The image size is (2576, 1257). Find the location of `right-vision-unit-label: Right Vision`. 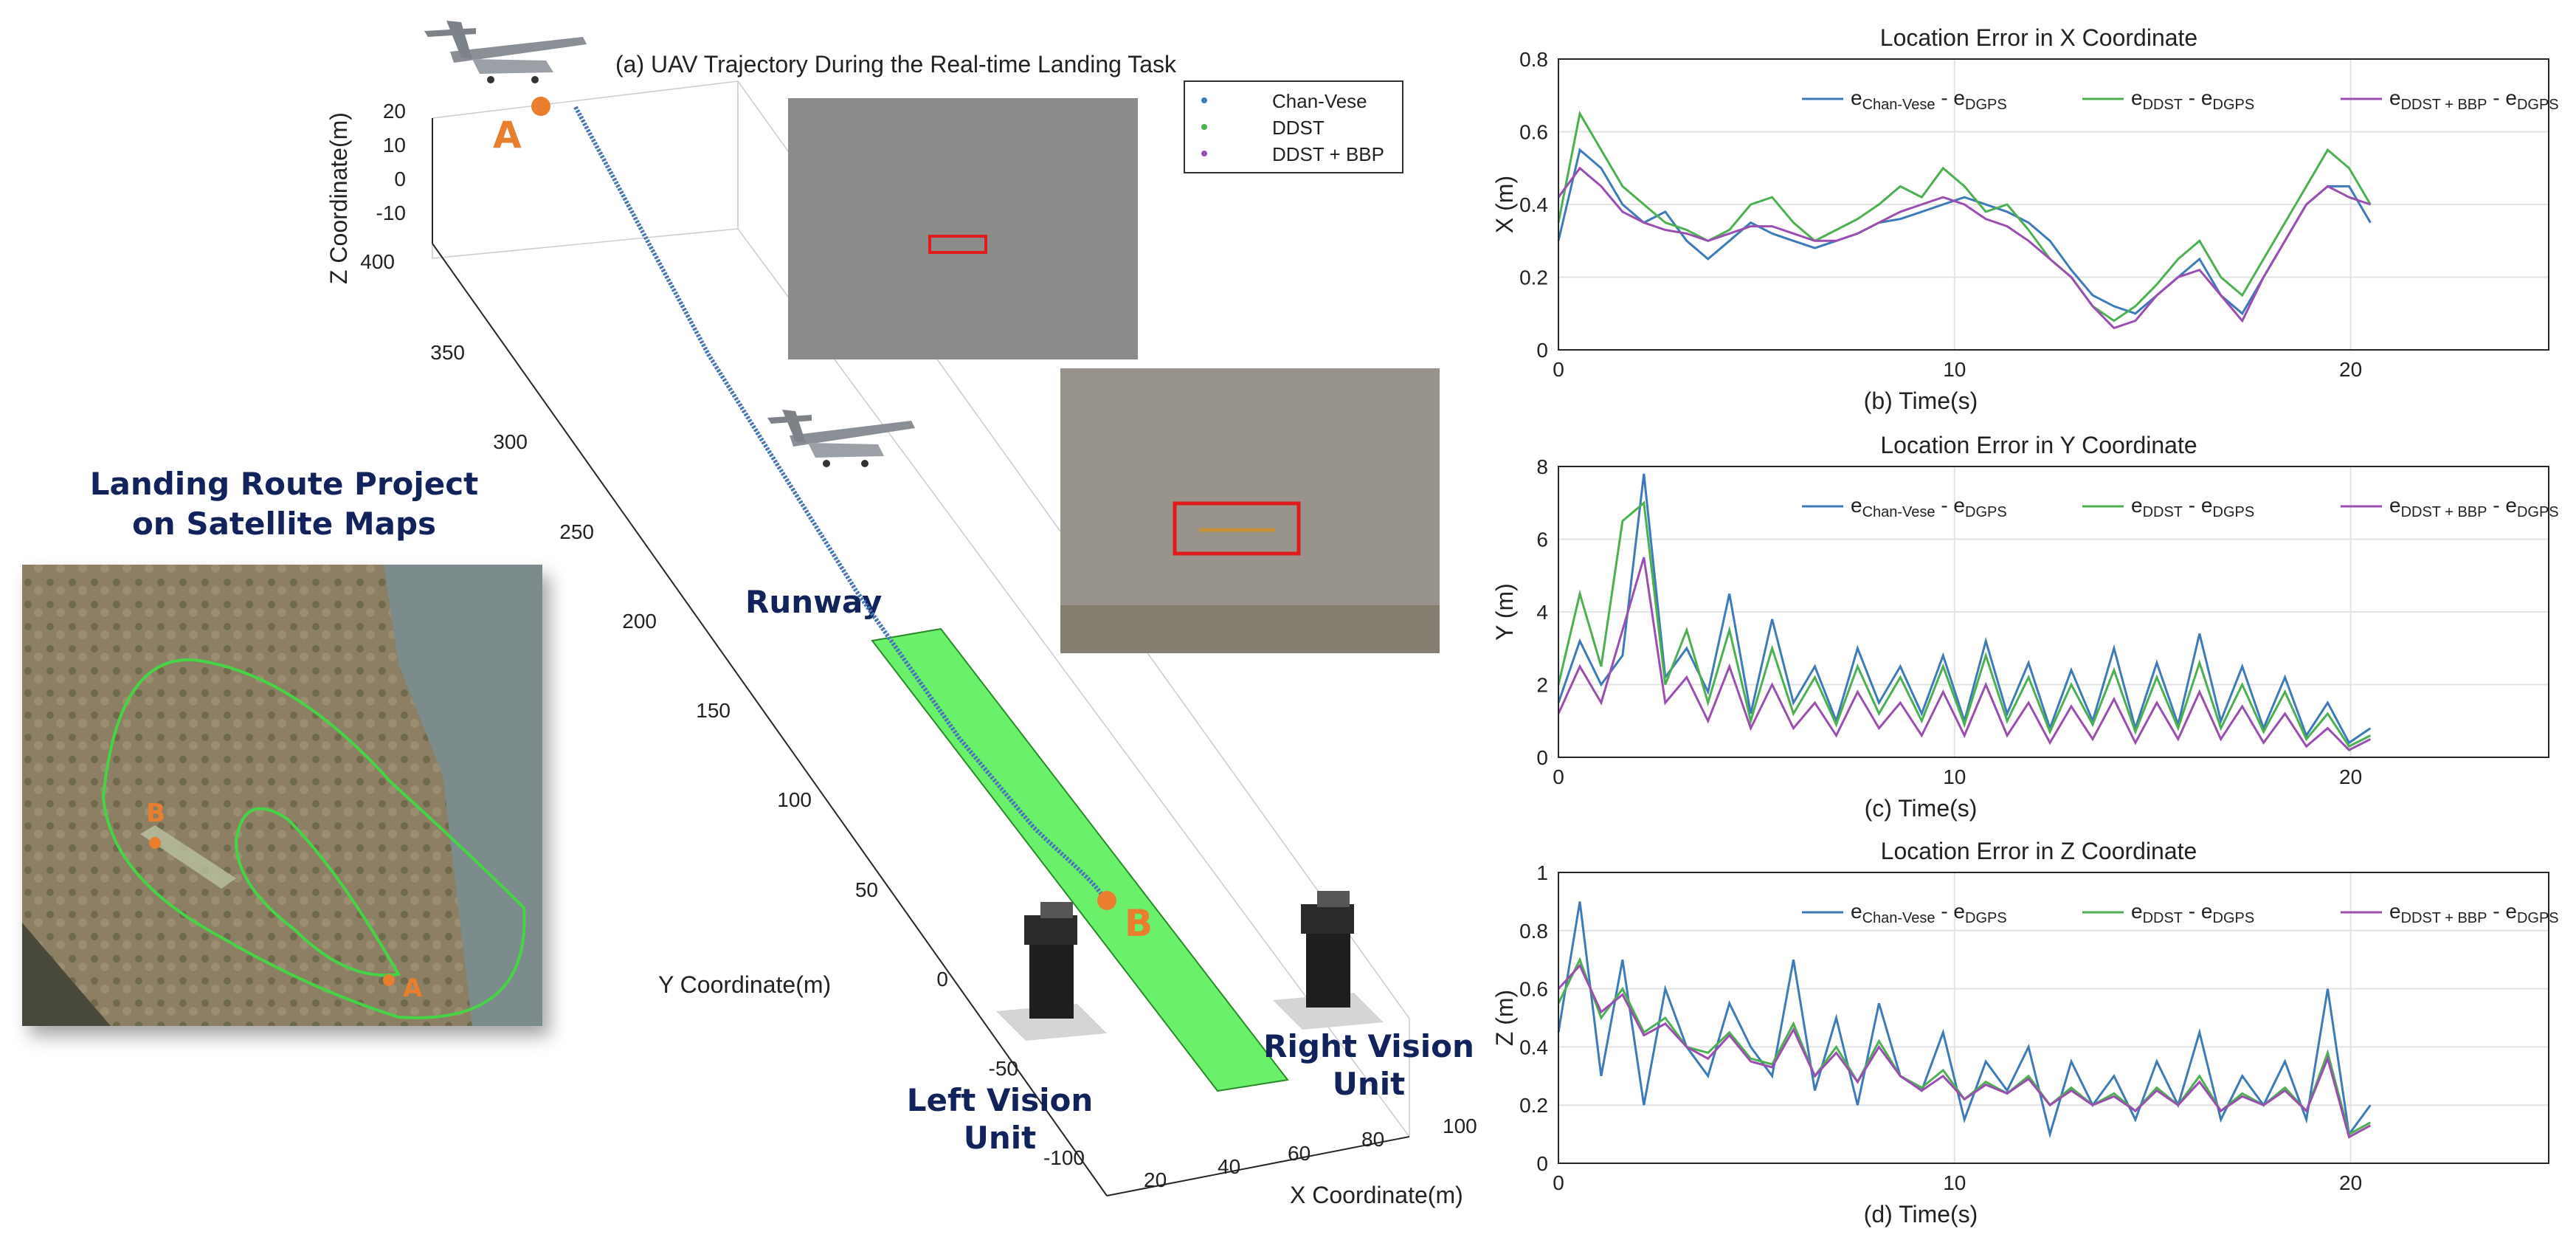

right-vision-unit-label: Right Vision is located at coordinates (1368, 1046).